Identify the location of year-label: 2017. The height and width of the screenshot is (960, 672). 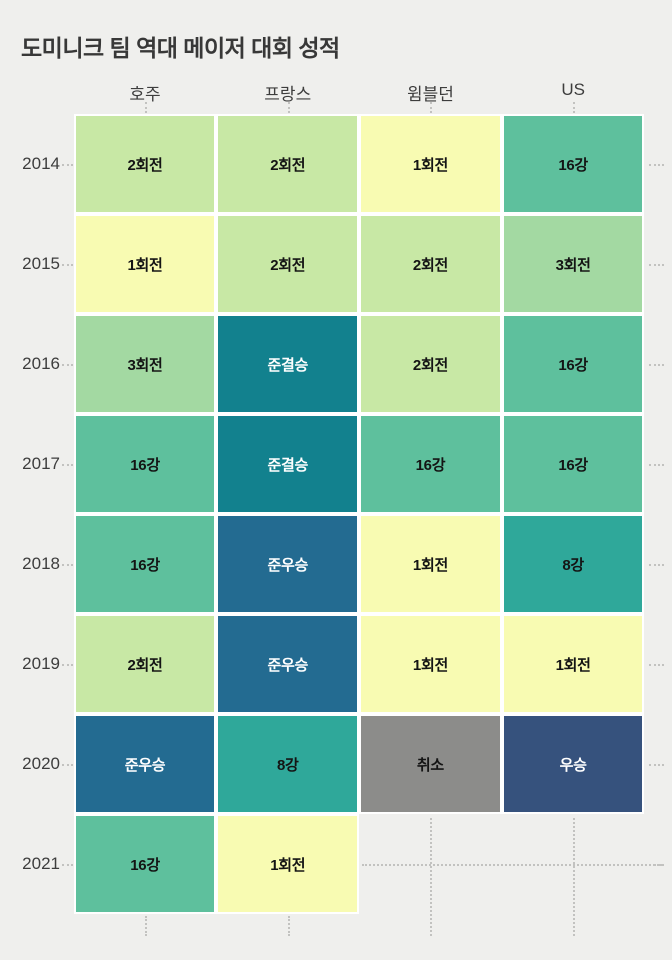
(41, 463).